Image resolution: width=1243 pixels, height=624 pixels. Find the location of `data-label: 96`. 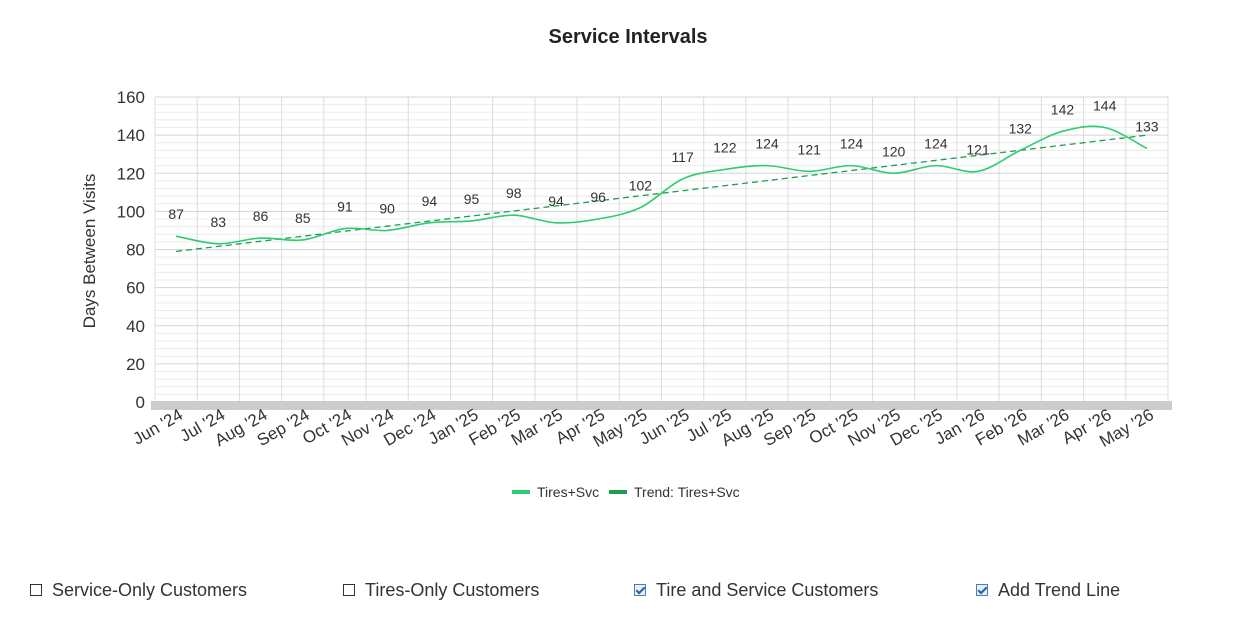

data-label: 96 is located at coordinates (598, 197).